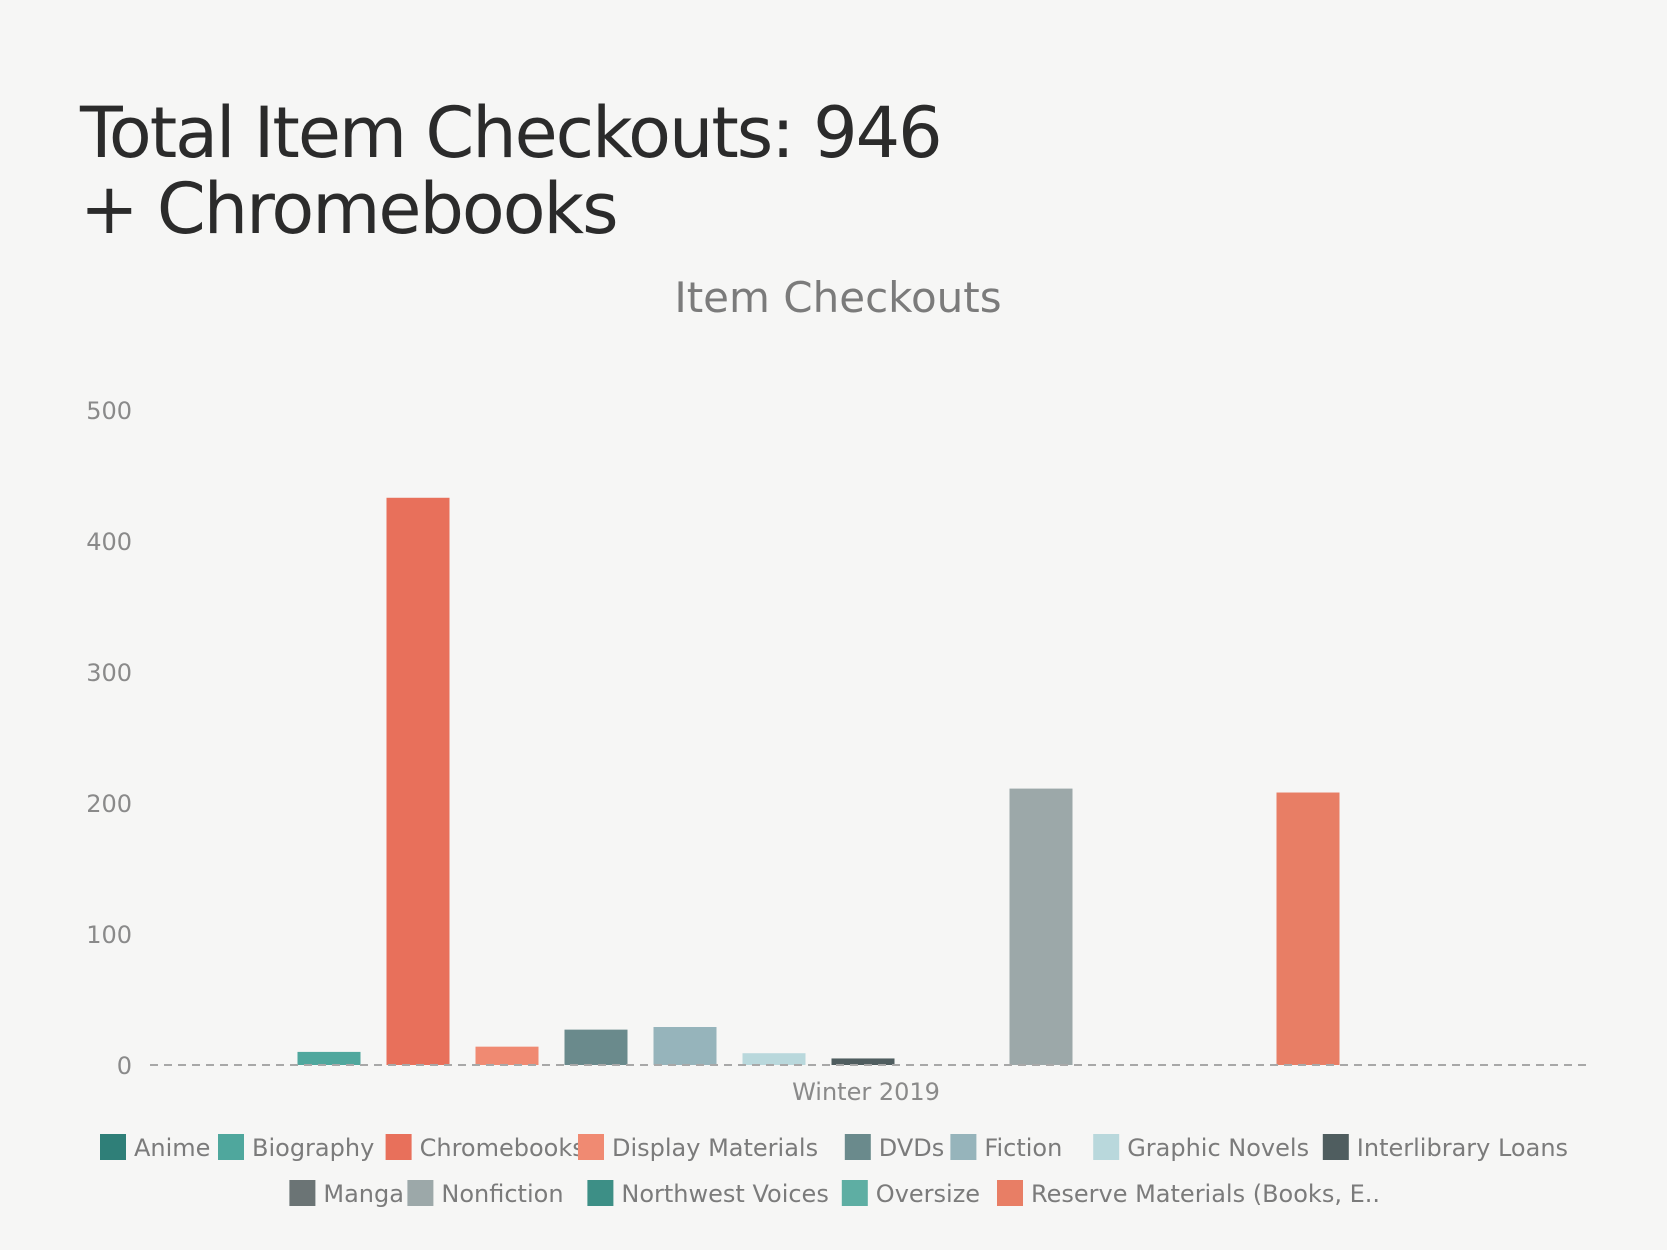  I want to click on bar-display-materials, so click(507, 1055).